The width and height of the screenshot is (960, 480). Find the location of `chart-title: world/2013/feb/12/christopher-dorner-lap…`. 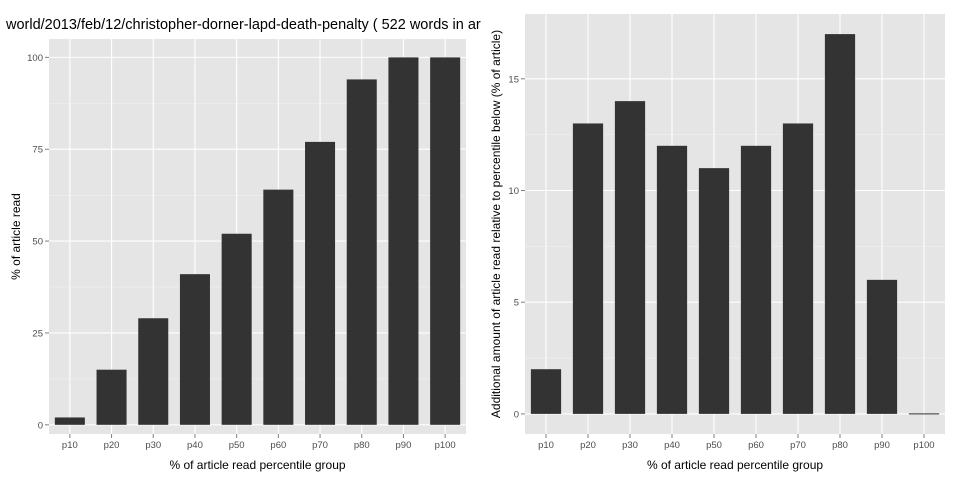

chart-title: world/2013/feb/12/christopher-dorner-lap… is located at coordinates (243, 25).